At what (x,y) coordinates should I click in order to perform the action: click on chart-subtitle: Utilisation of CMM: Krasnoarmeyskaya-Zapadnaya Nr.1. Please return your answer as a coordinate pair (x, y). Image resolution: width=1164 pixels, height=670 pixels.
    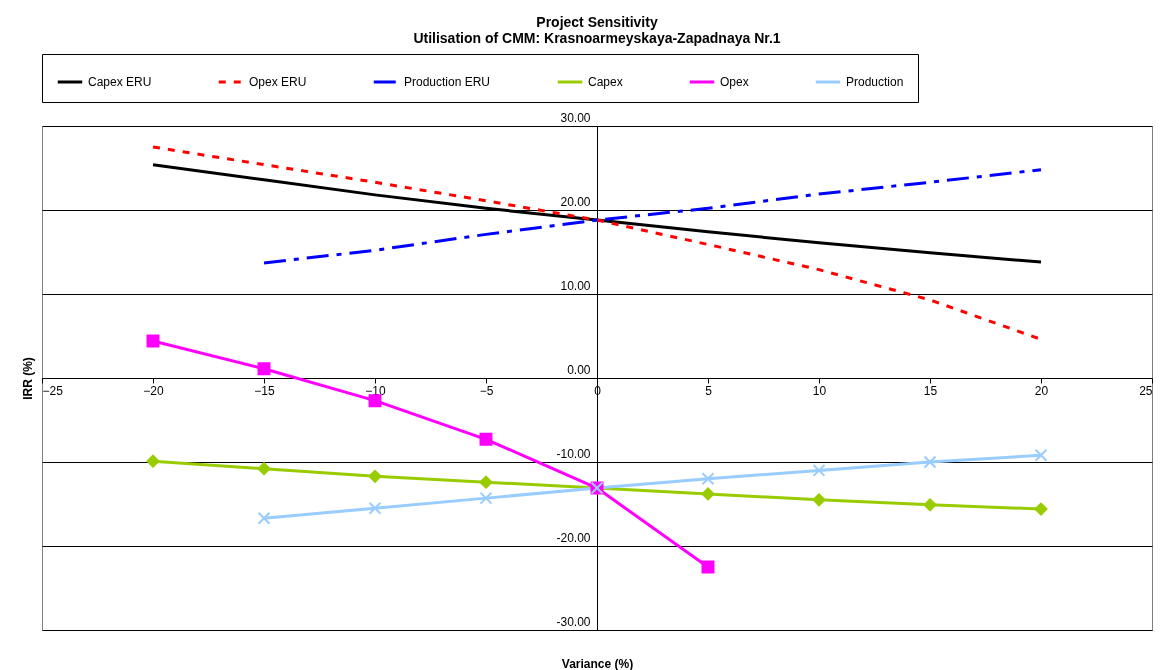
    Looking at the image, I should click on (597, 37).